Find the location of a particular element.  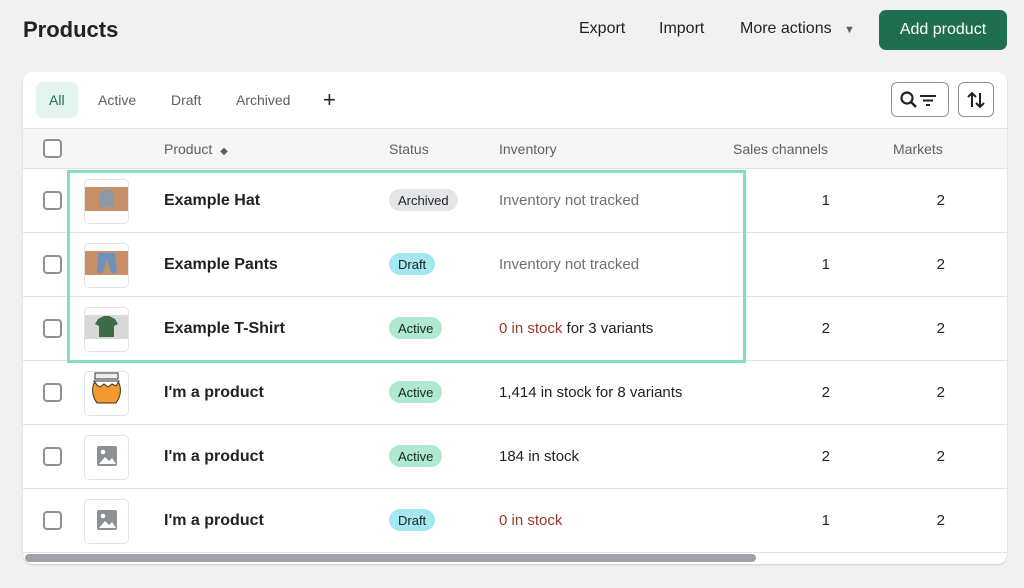

column-inventory: Inventory is located at coordinates (528, 149).